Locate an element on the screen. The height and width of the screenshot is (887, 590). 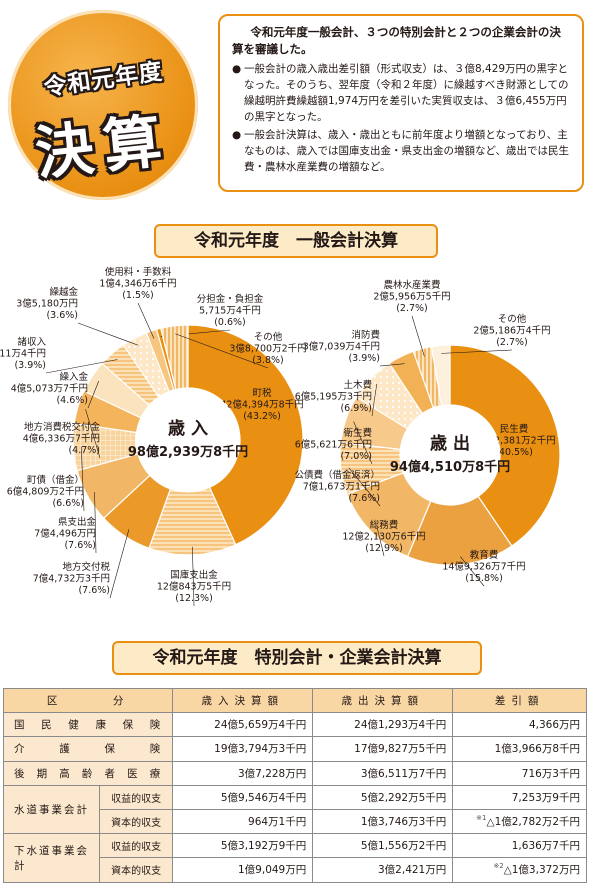
row-difference-cell: ※1△1億2,782万2千円 is located at coordinates (519, 821).